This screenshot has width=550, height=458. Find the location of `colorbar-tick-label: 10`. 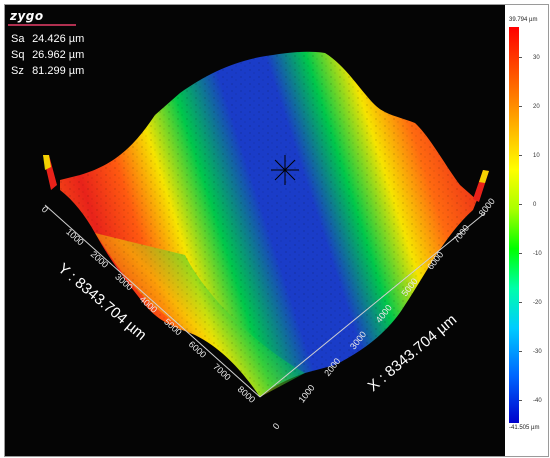

colorbar-tick-label: 10 is located at coordinates (533, 156).